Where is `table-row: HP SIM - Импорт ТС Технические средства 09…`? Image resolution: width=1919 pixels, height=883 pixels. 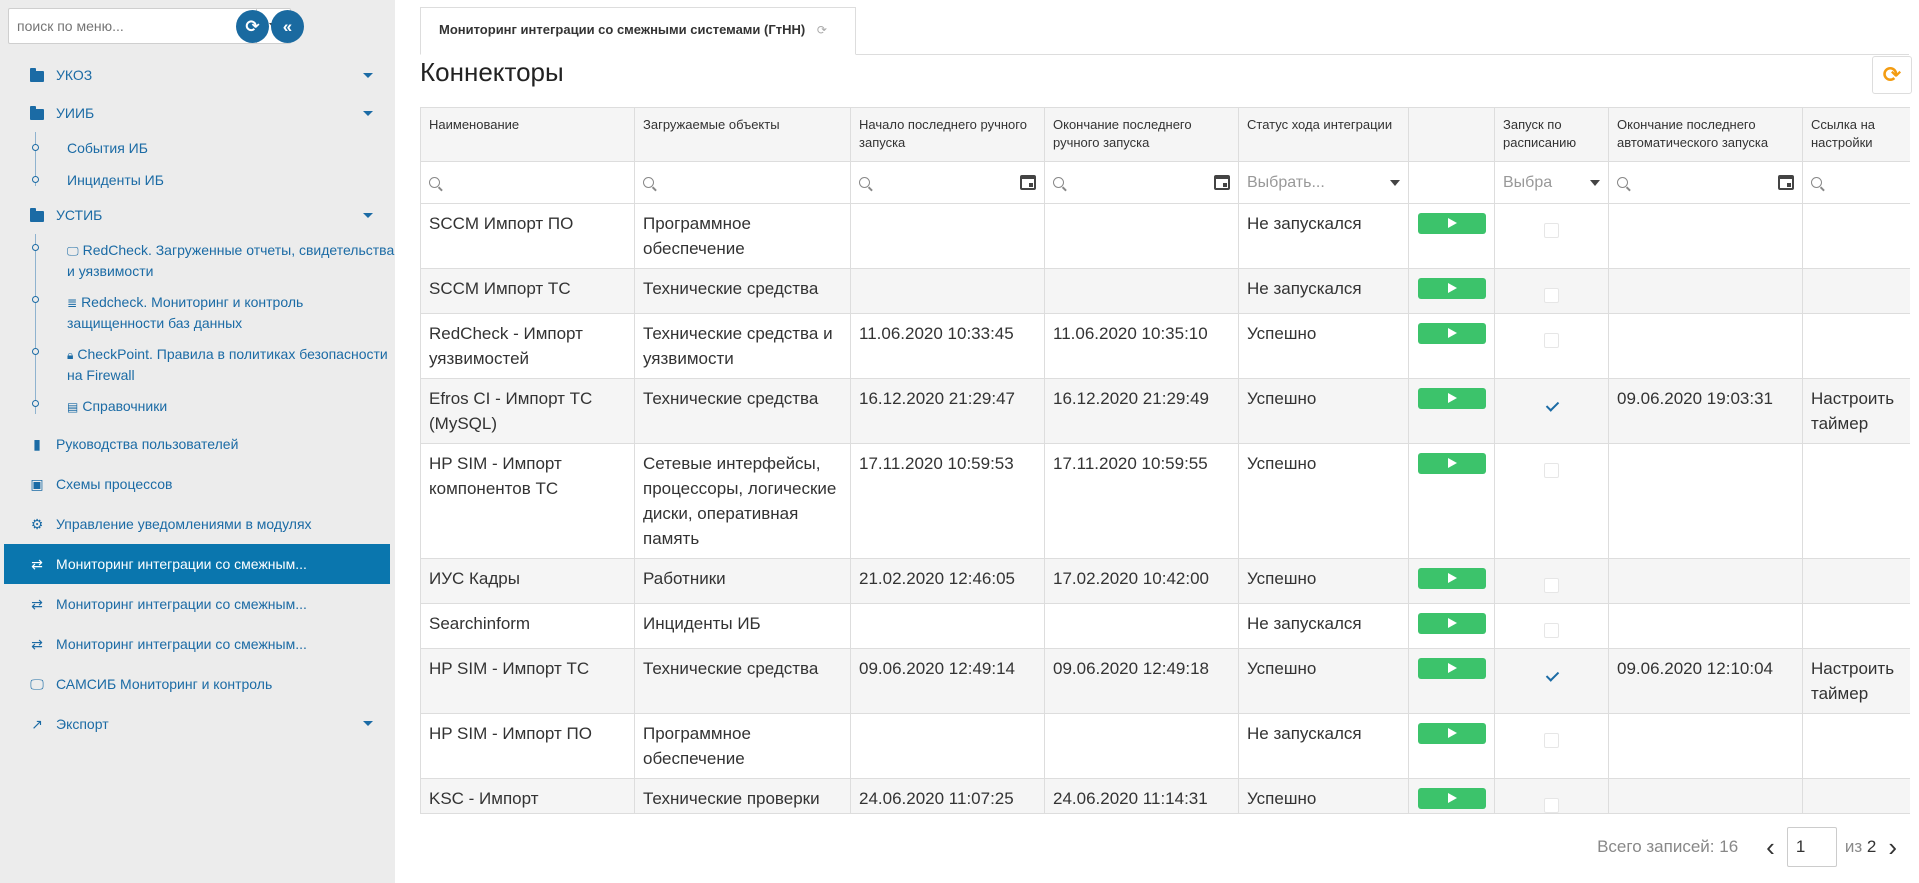
table-row: HP SIM - Импорт ТС Технические средства 09… is located at coordinates (1165, 681).